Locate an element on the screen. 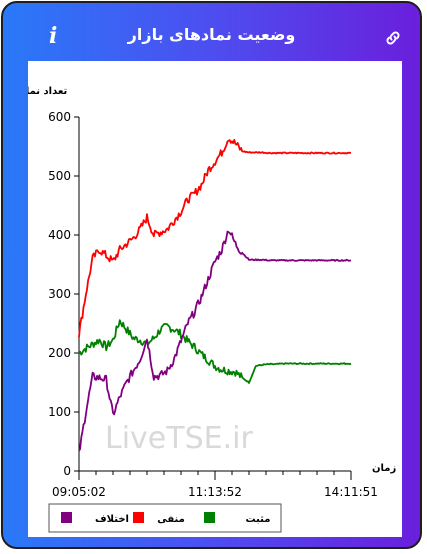 The image size is (427, 554). legend-box is located at coordinates (165, 518).